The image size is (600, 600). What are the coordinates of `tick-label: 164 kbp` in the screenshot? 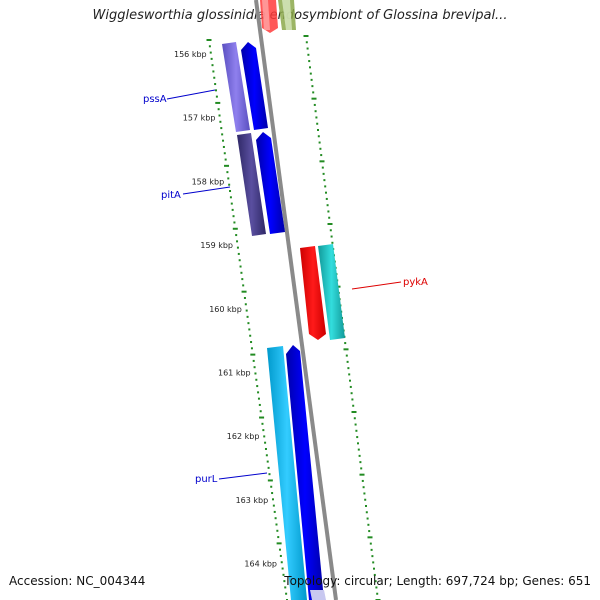 It's located at (260, 564).